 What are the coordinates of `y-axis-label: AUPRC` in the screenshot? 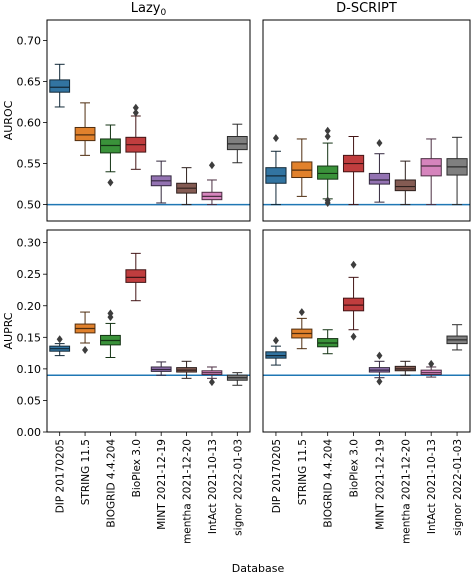 It's located at (8, 330).